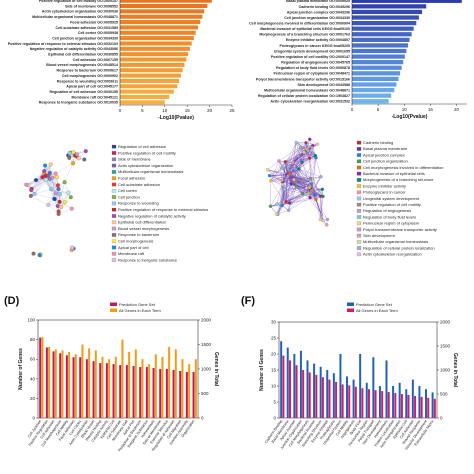 The image size is (474, 474). I want to click on panel-label: (F), so click(248, 301).